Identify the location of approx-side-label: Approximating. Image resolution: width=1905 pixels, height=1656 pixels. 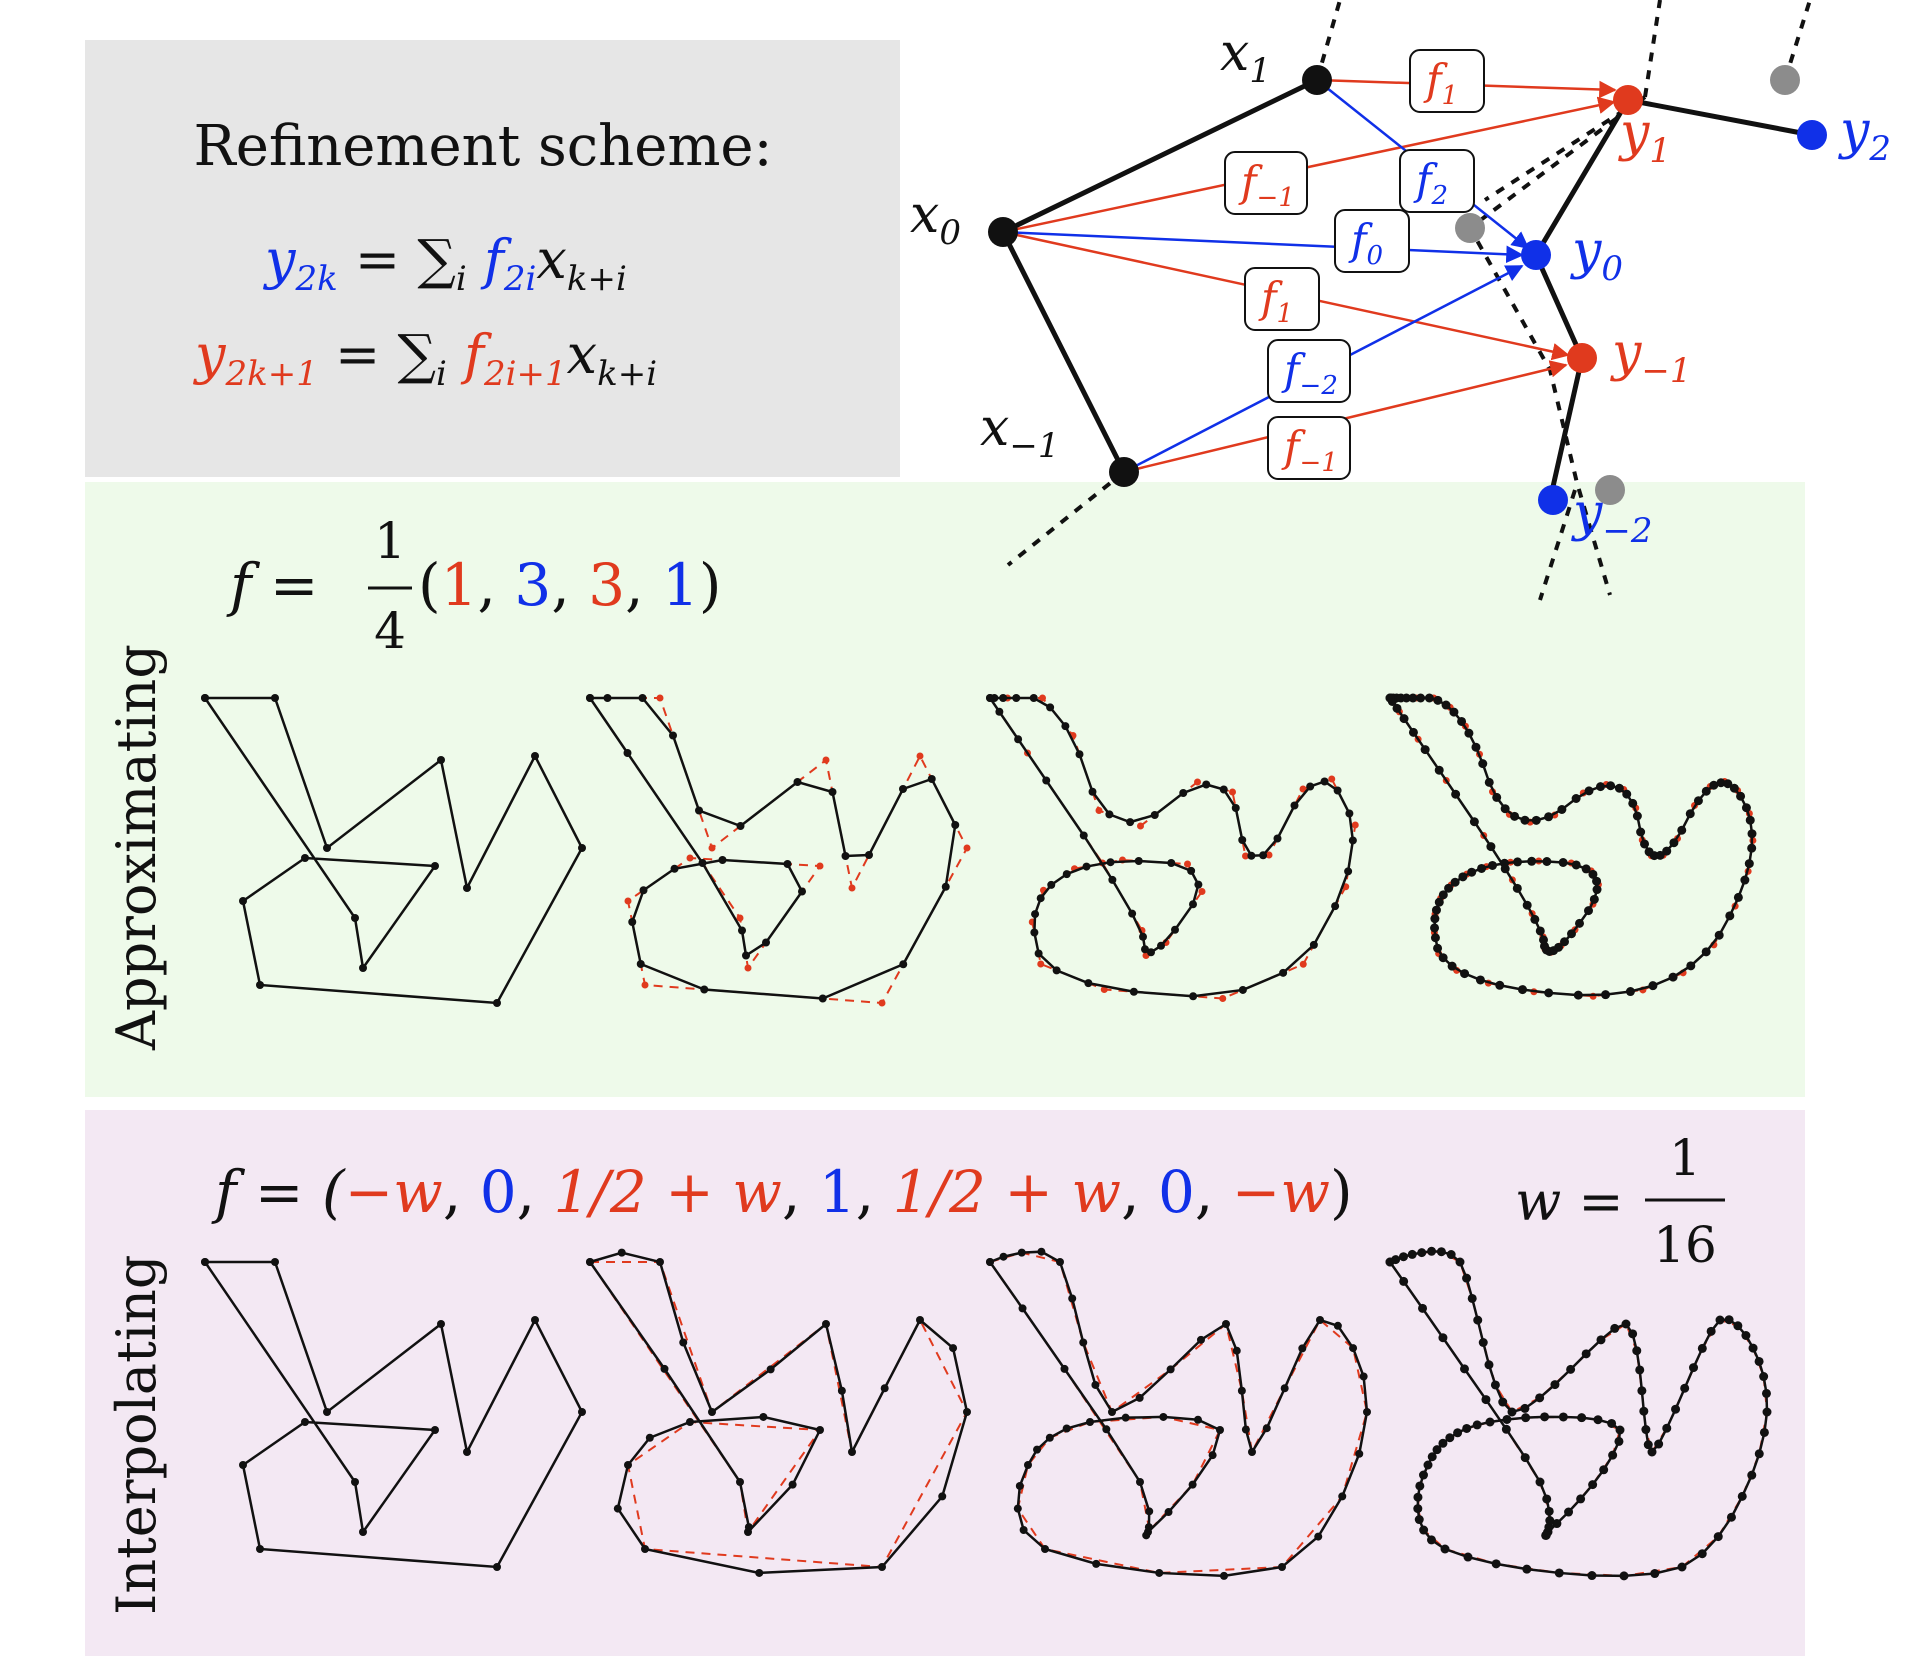
(136, 847).